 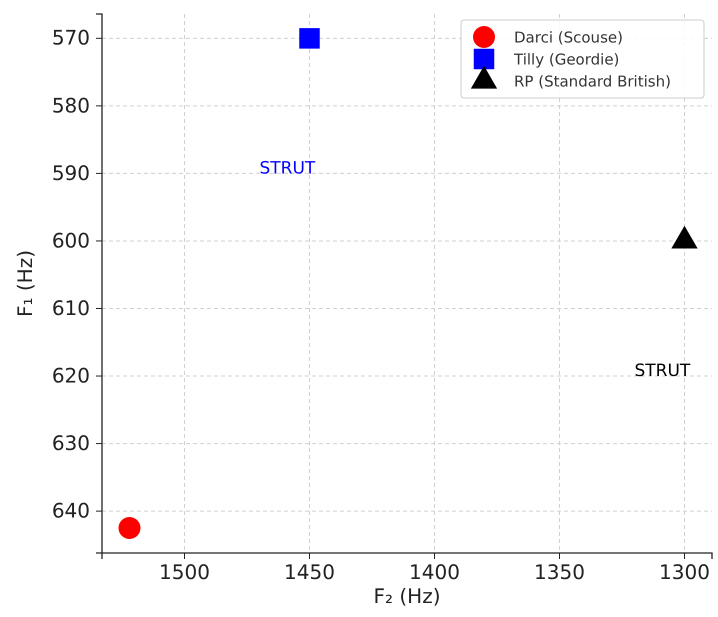 I want to click on x-axis-title: F₂ (Hz), so click(x=407, y=596).